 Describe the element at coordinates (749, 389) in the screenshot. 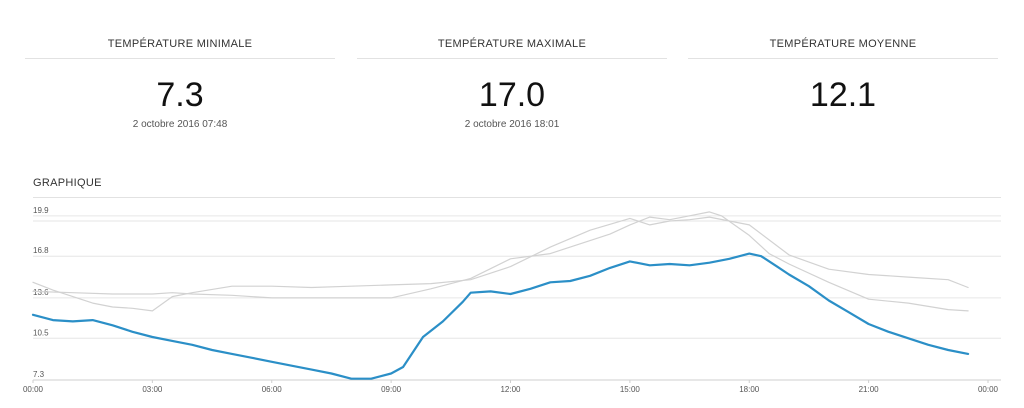

I see `x-tick-label: 18:00` at that location.